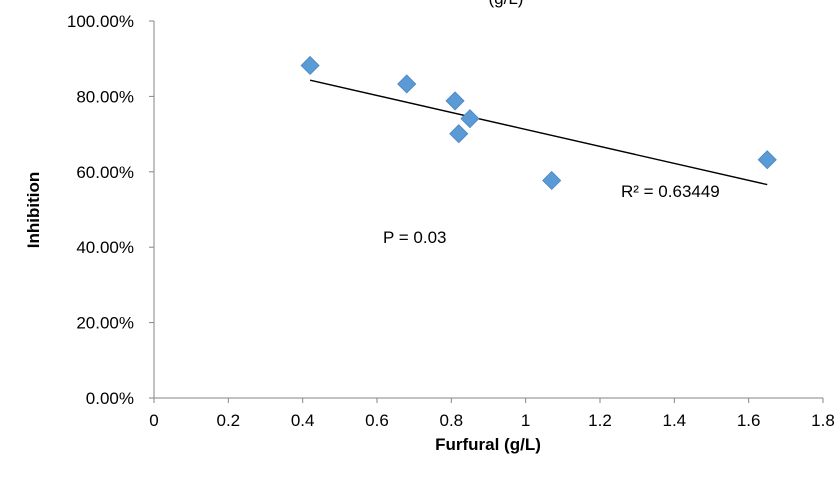  What do you see at coordinates (229, 420) in the screenshot?
I see `x-tick-label: 0.2` at bounding box center [229, 420].